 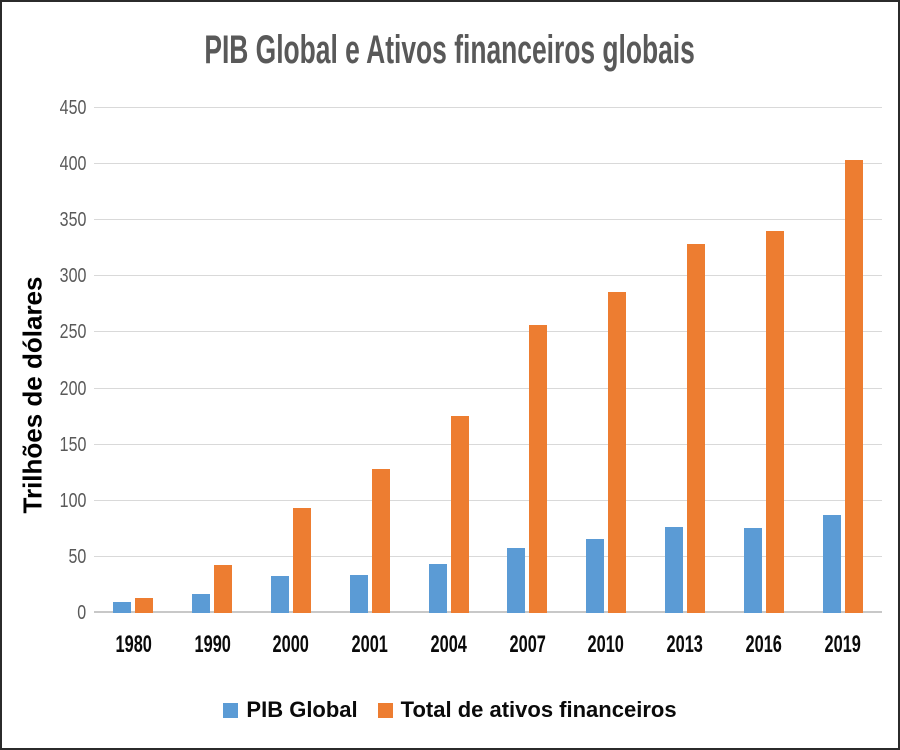 I want to click on bar-pib-global-2007, so click(x=516, y=580).